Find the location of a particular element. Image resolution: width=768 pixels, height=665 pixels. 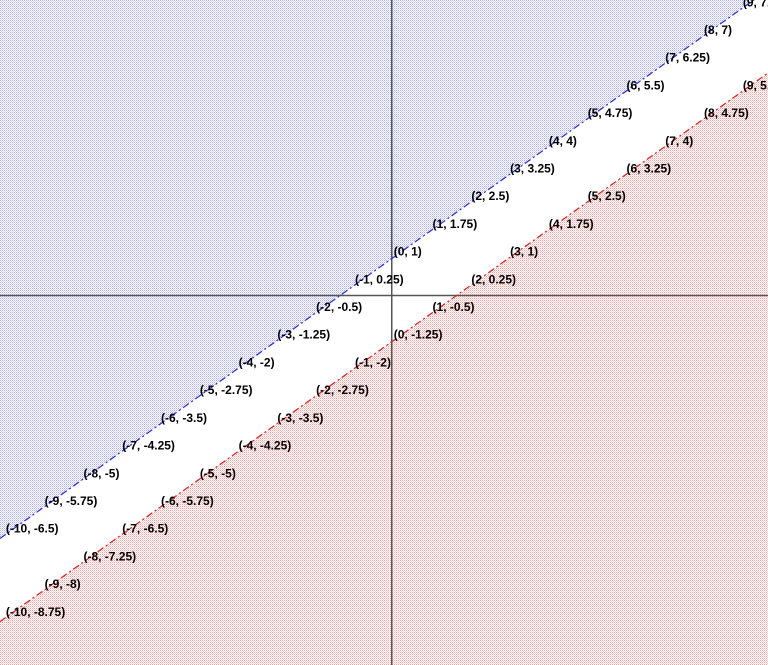

blue-point-label-19: (9, 7. is located at coordinates (755, 4).